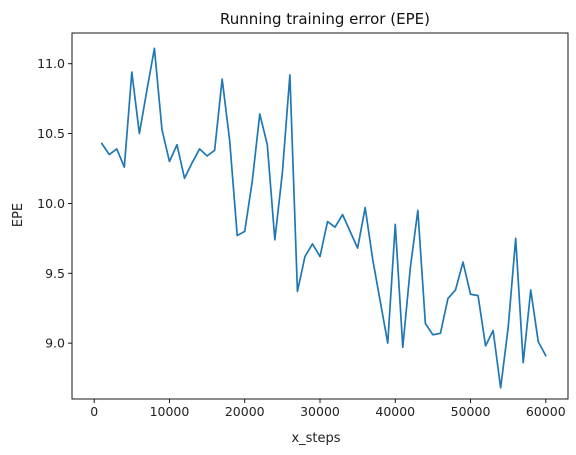  Describe the element at coordinates (51, 133) in the screenshot. I see `y-tick-label: 10.5` at that location.